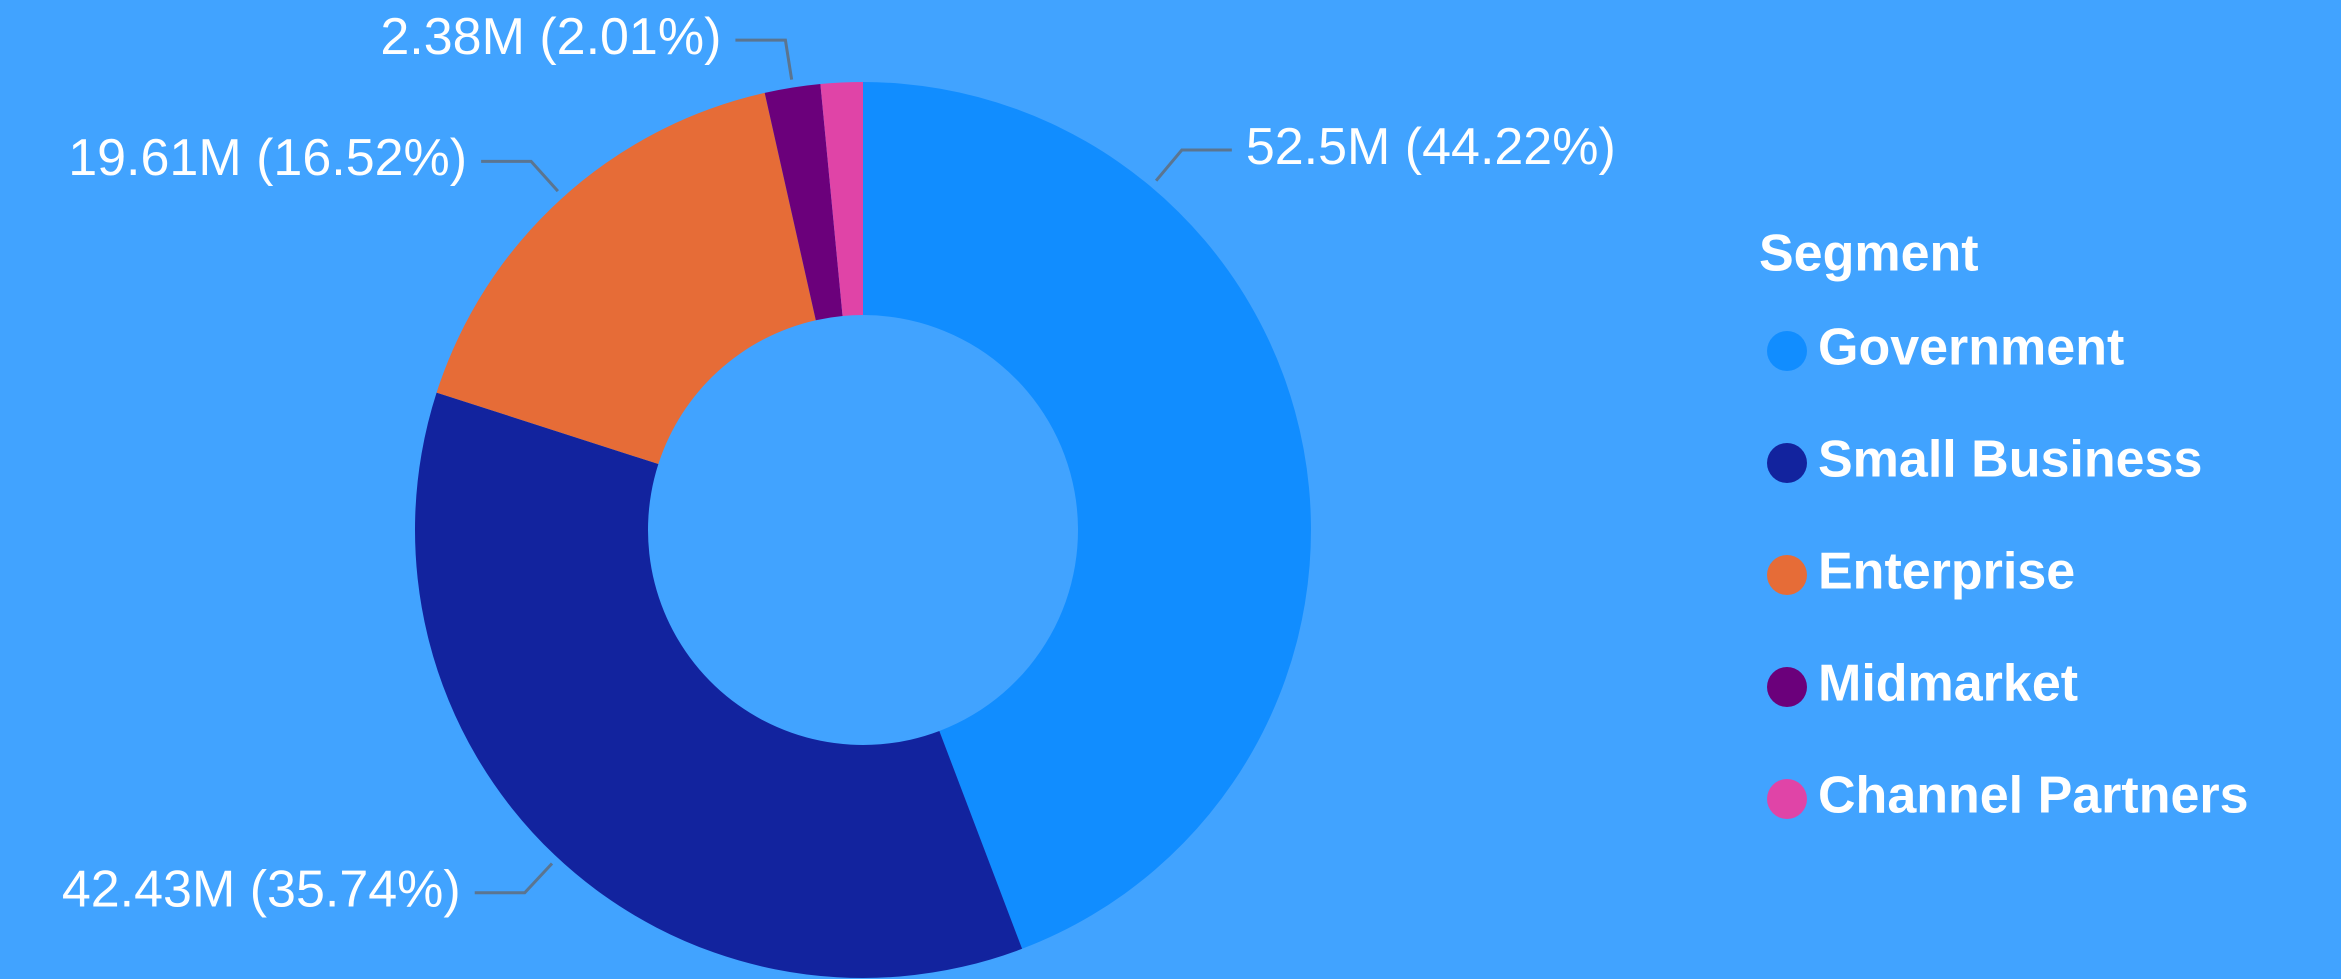  Describe the element at coordinates (2010, 460) in the screenshot. I see `legend-label: Small Business` at that location.